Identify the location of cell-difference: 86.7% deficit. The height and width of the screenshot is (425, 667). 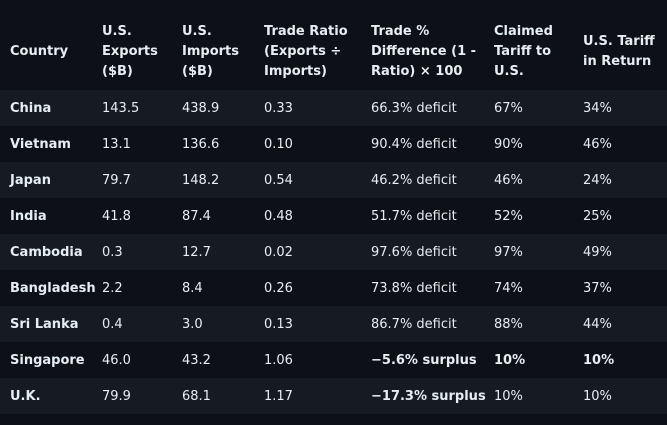
(422, 324).